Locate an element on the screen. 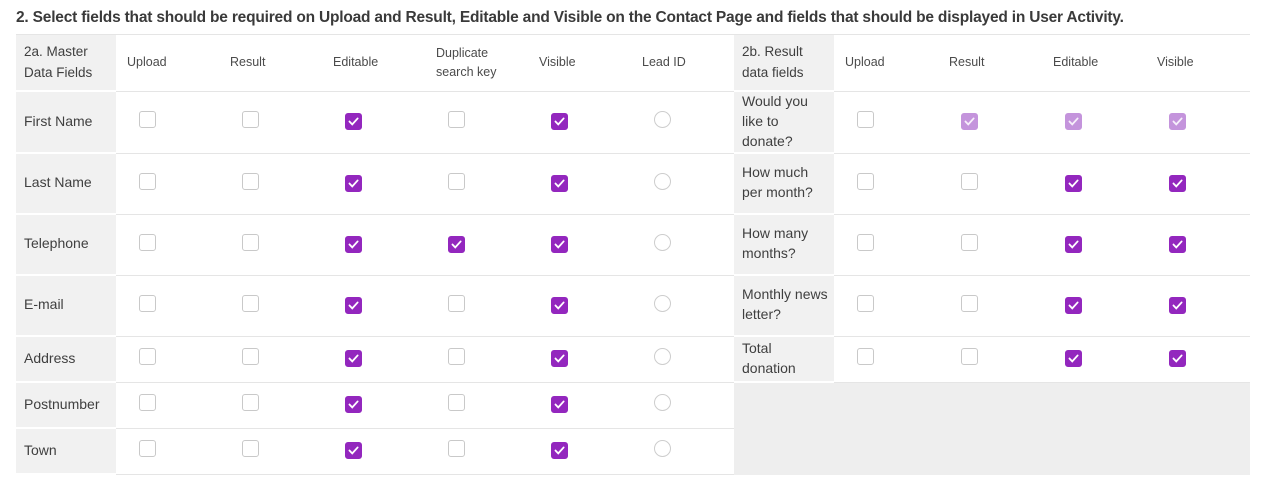  column-header-visible: Visible is located at coordinates (579, 63).